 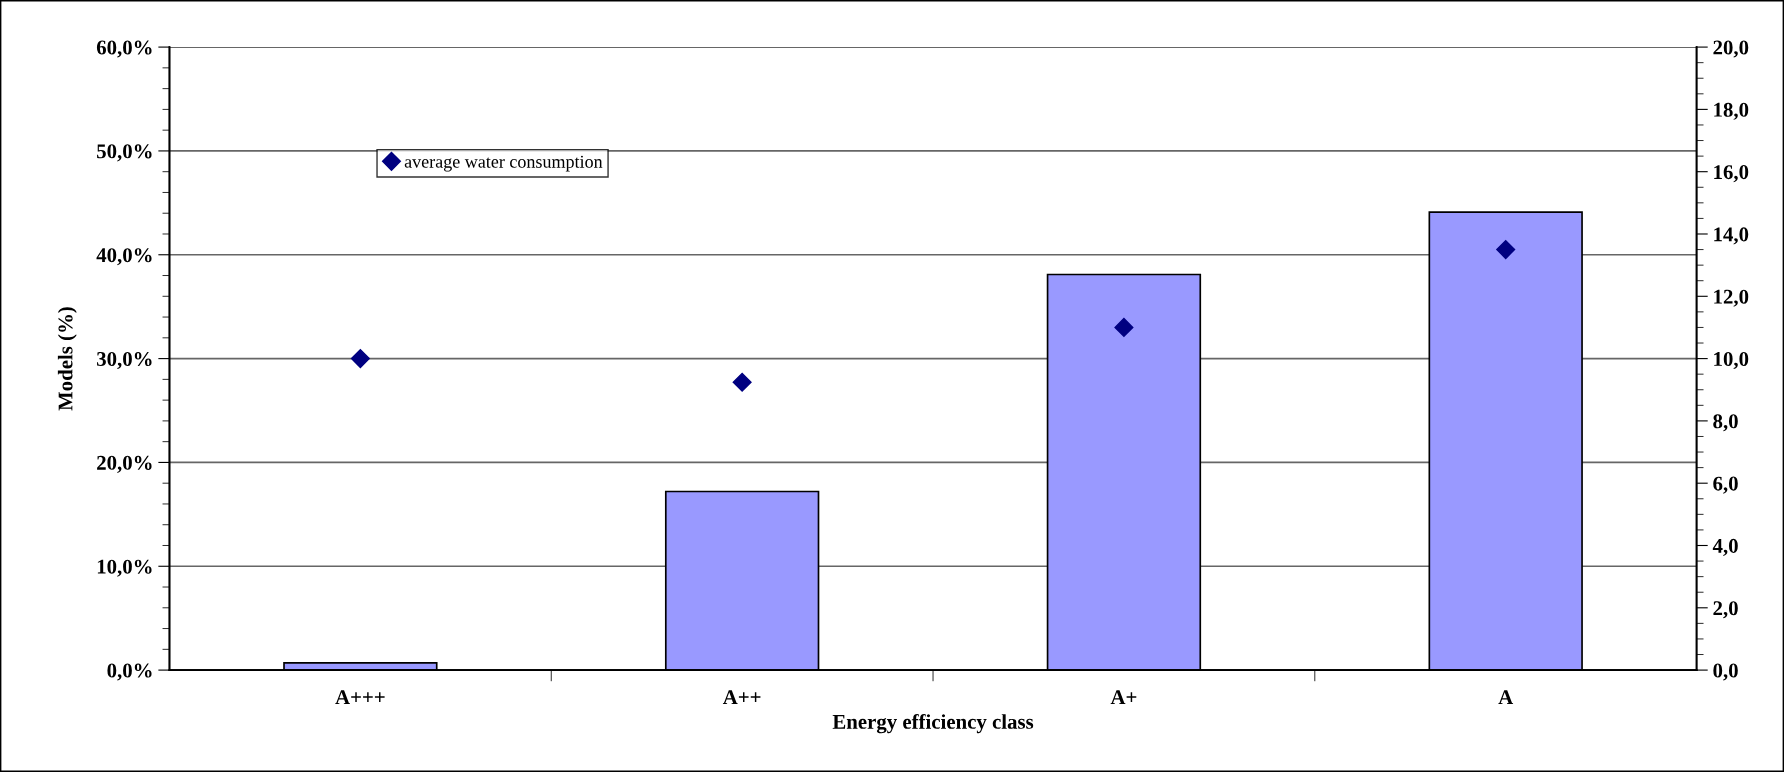 I want to click on y-tick-label: 30,0%, so click(x=124, y=360).